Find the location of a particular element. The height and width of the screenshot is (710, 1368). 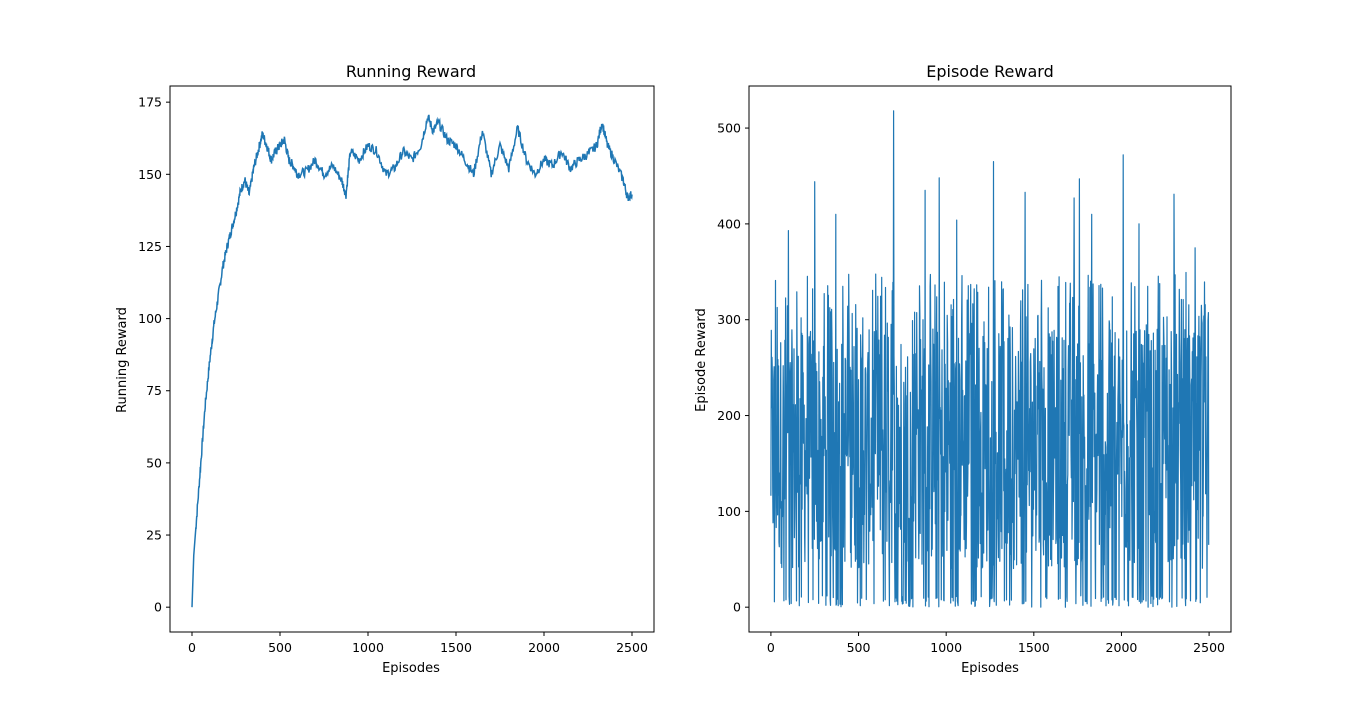

y-tick-label: 500 is located at coordinates (729, 128).